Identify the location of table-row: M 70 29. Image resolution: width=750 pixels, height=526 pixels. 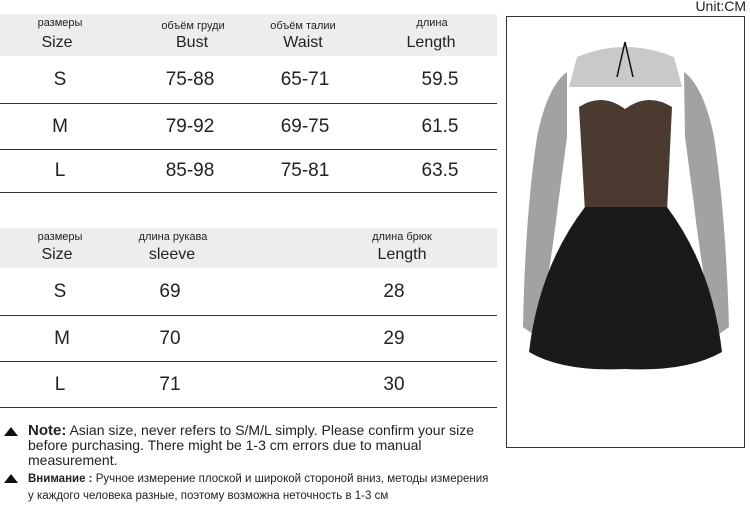
(248, 339).